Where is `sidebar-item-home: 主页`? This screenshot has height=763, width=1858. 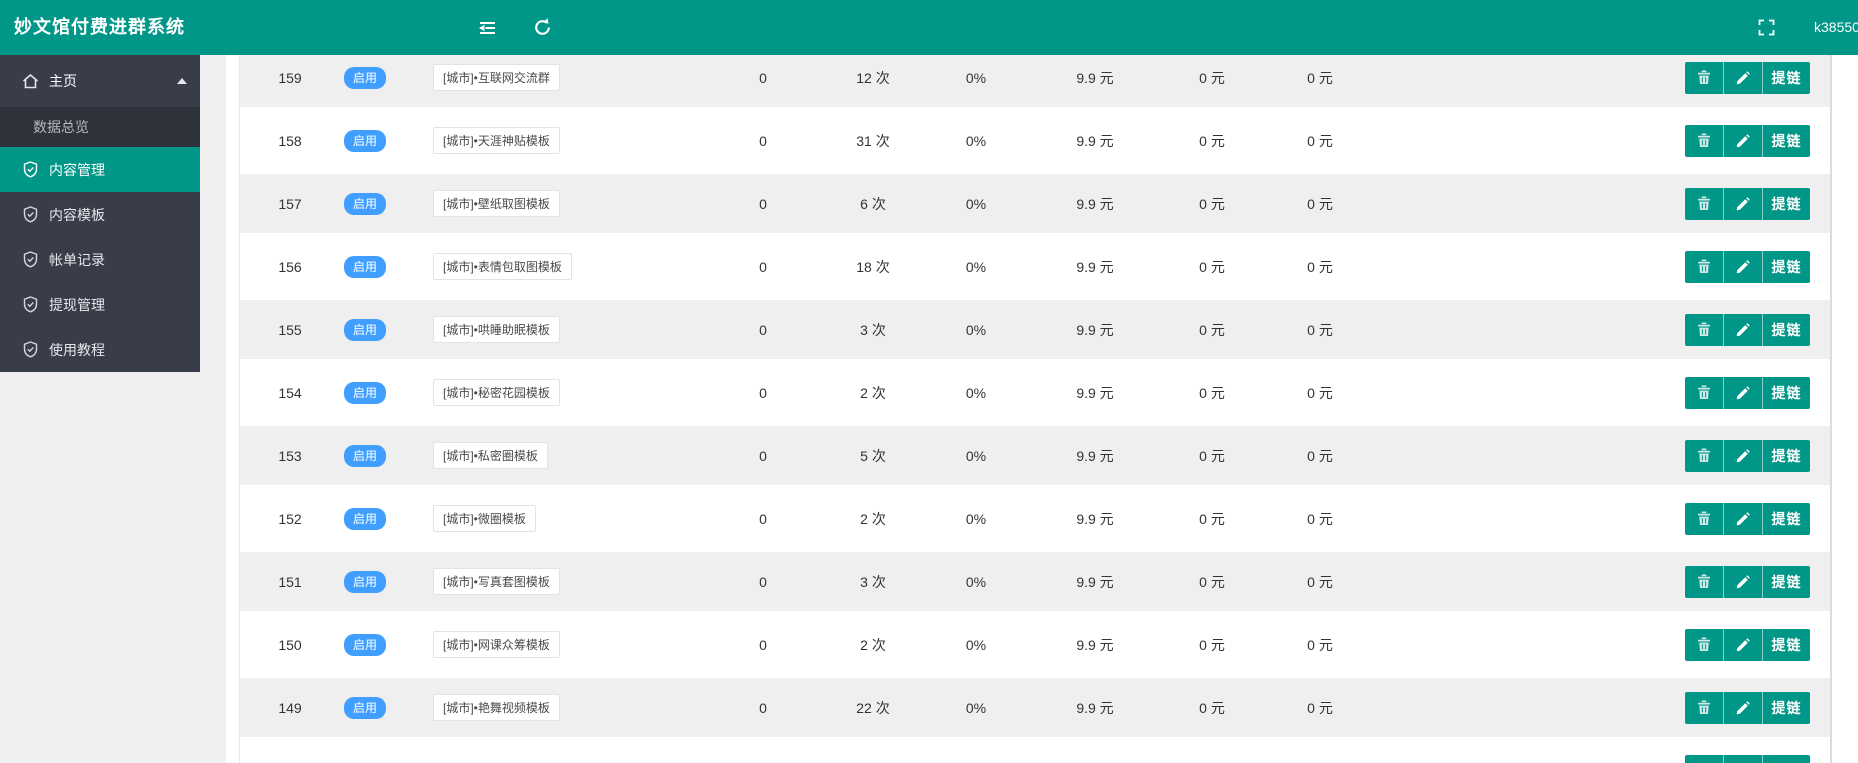 sidebar-item-home: 主页 is located at coordinates (100, 81).